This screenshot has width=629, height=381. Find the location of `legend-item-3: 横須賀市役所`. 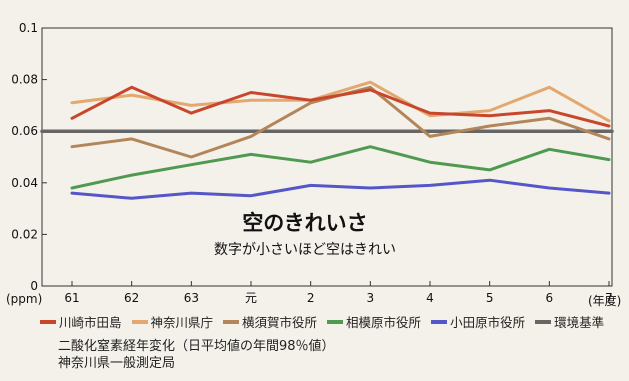

legend-item-3: 横須賀市役所 is located at coordinates (270, 321).